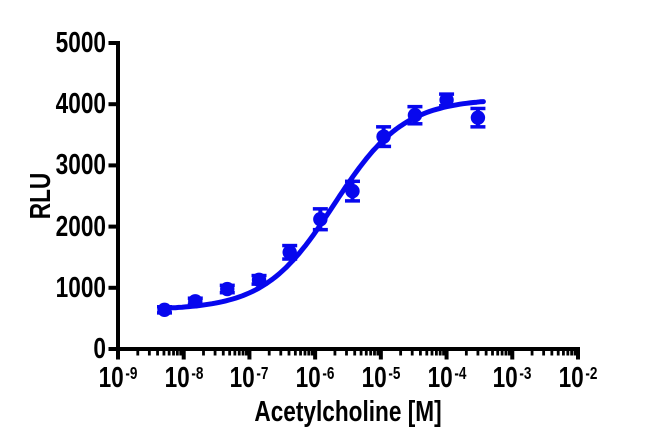  Describe the element at coordinates (80, 43) in the screenshot. I see `y-tick-label: 5000` at that location.